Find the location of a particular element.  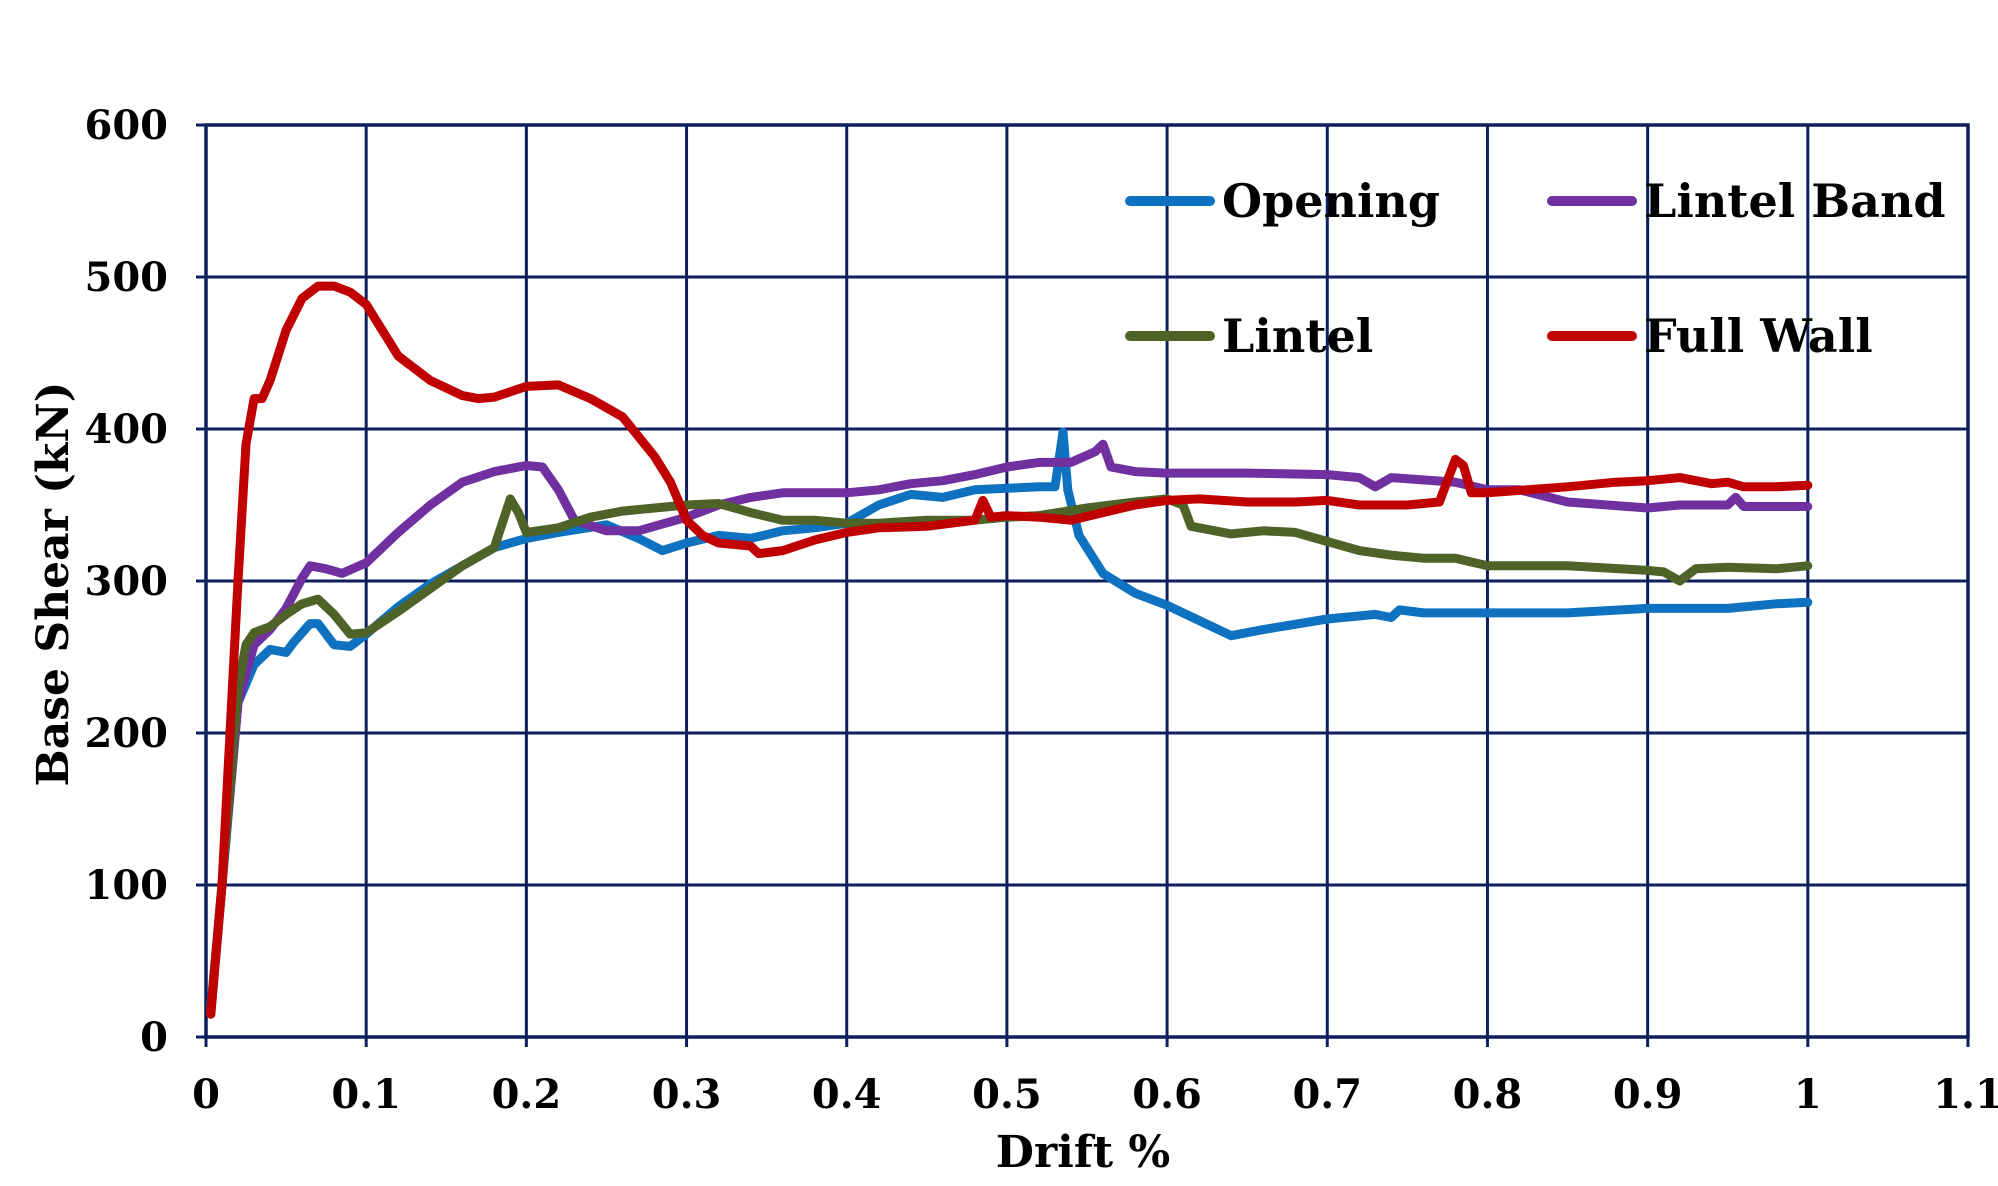

x-tick-label: 1.1 is located at coordinates (1965, 1094).